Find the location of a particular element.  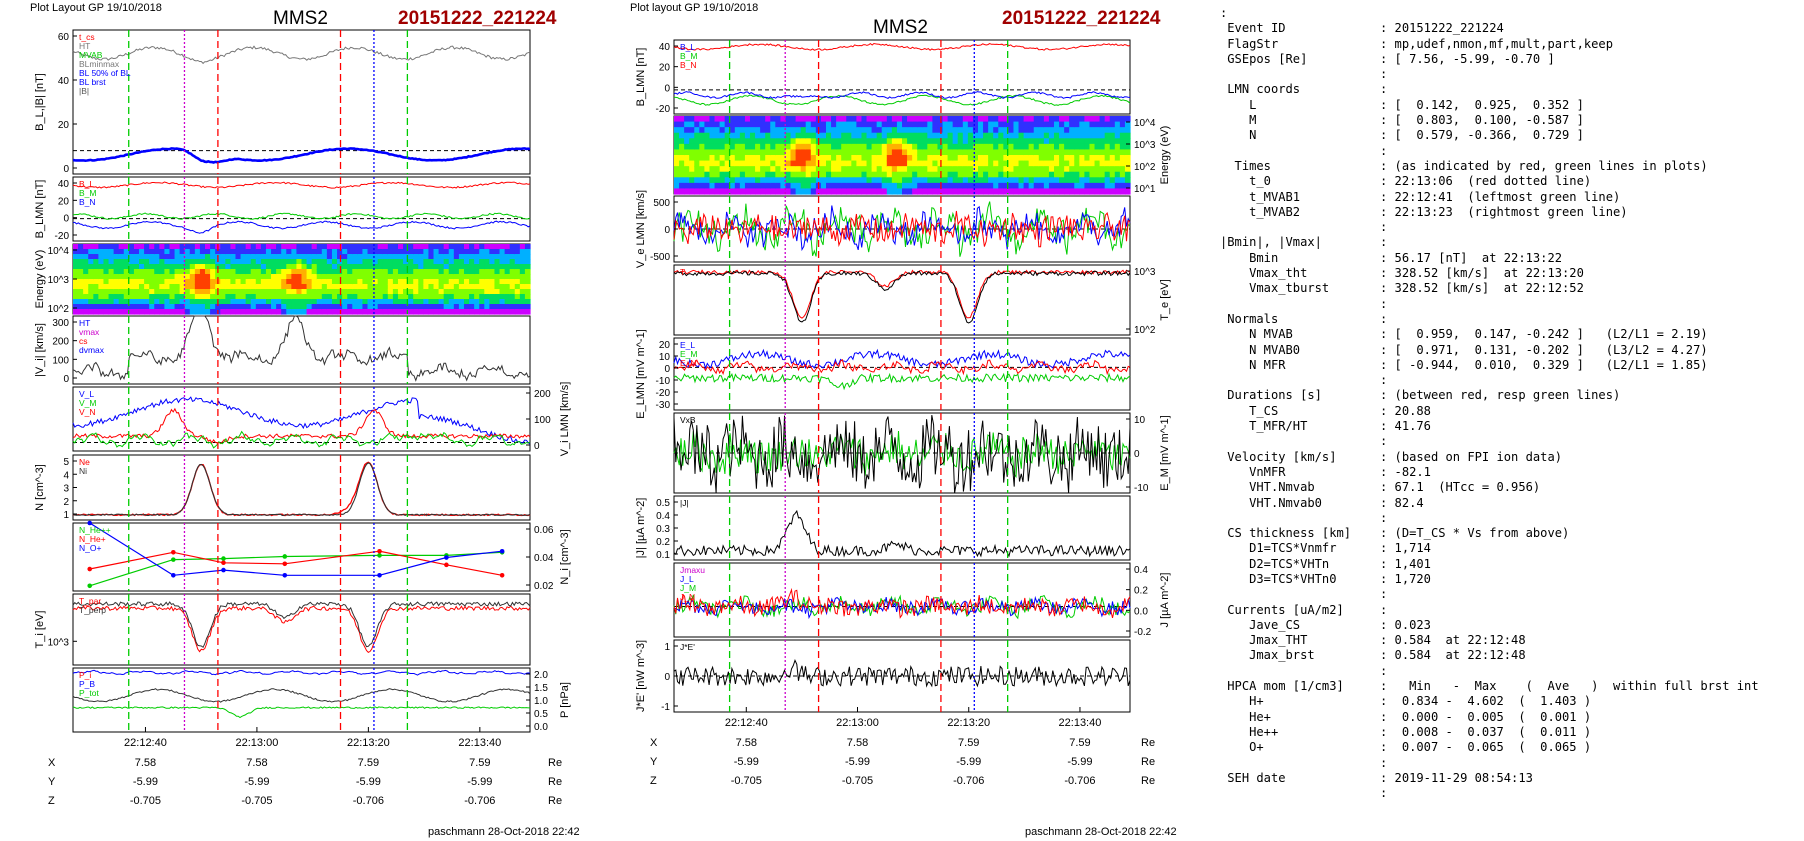

position-value: -0.705 is located at coordinates (145, 801).